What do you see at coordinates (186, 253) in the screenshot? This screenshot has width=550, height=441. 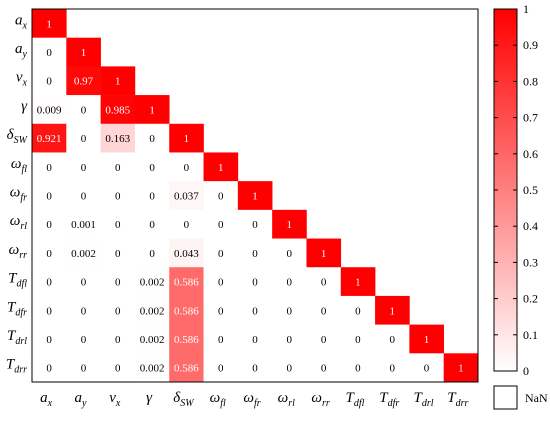 I see `heatmap-cell: 0.043` at bounding box center [186, 253].